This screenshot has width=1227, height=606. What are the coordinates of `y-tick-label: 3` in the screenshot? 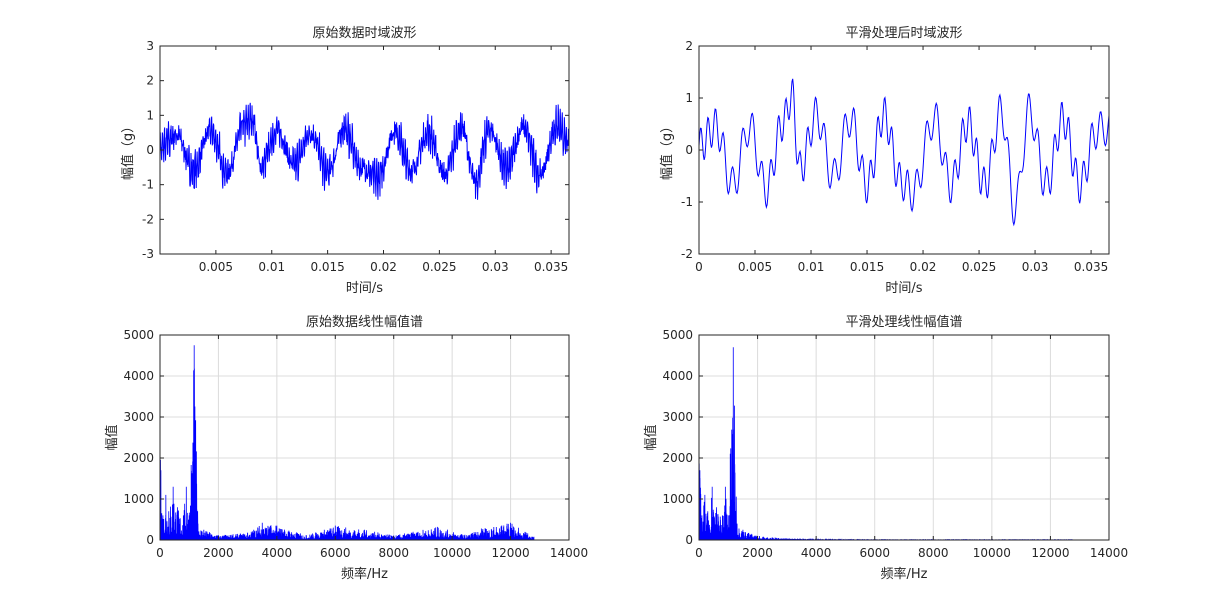 It's located at (150, 46).